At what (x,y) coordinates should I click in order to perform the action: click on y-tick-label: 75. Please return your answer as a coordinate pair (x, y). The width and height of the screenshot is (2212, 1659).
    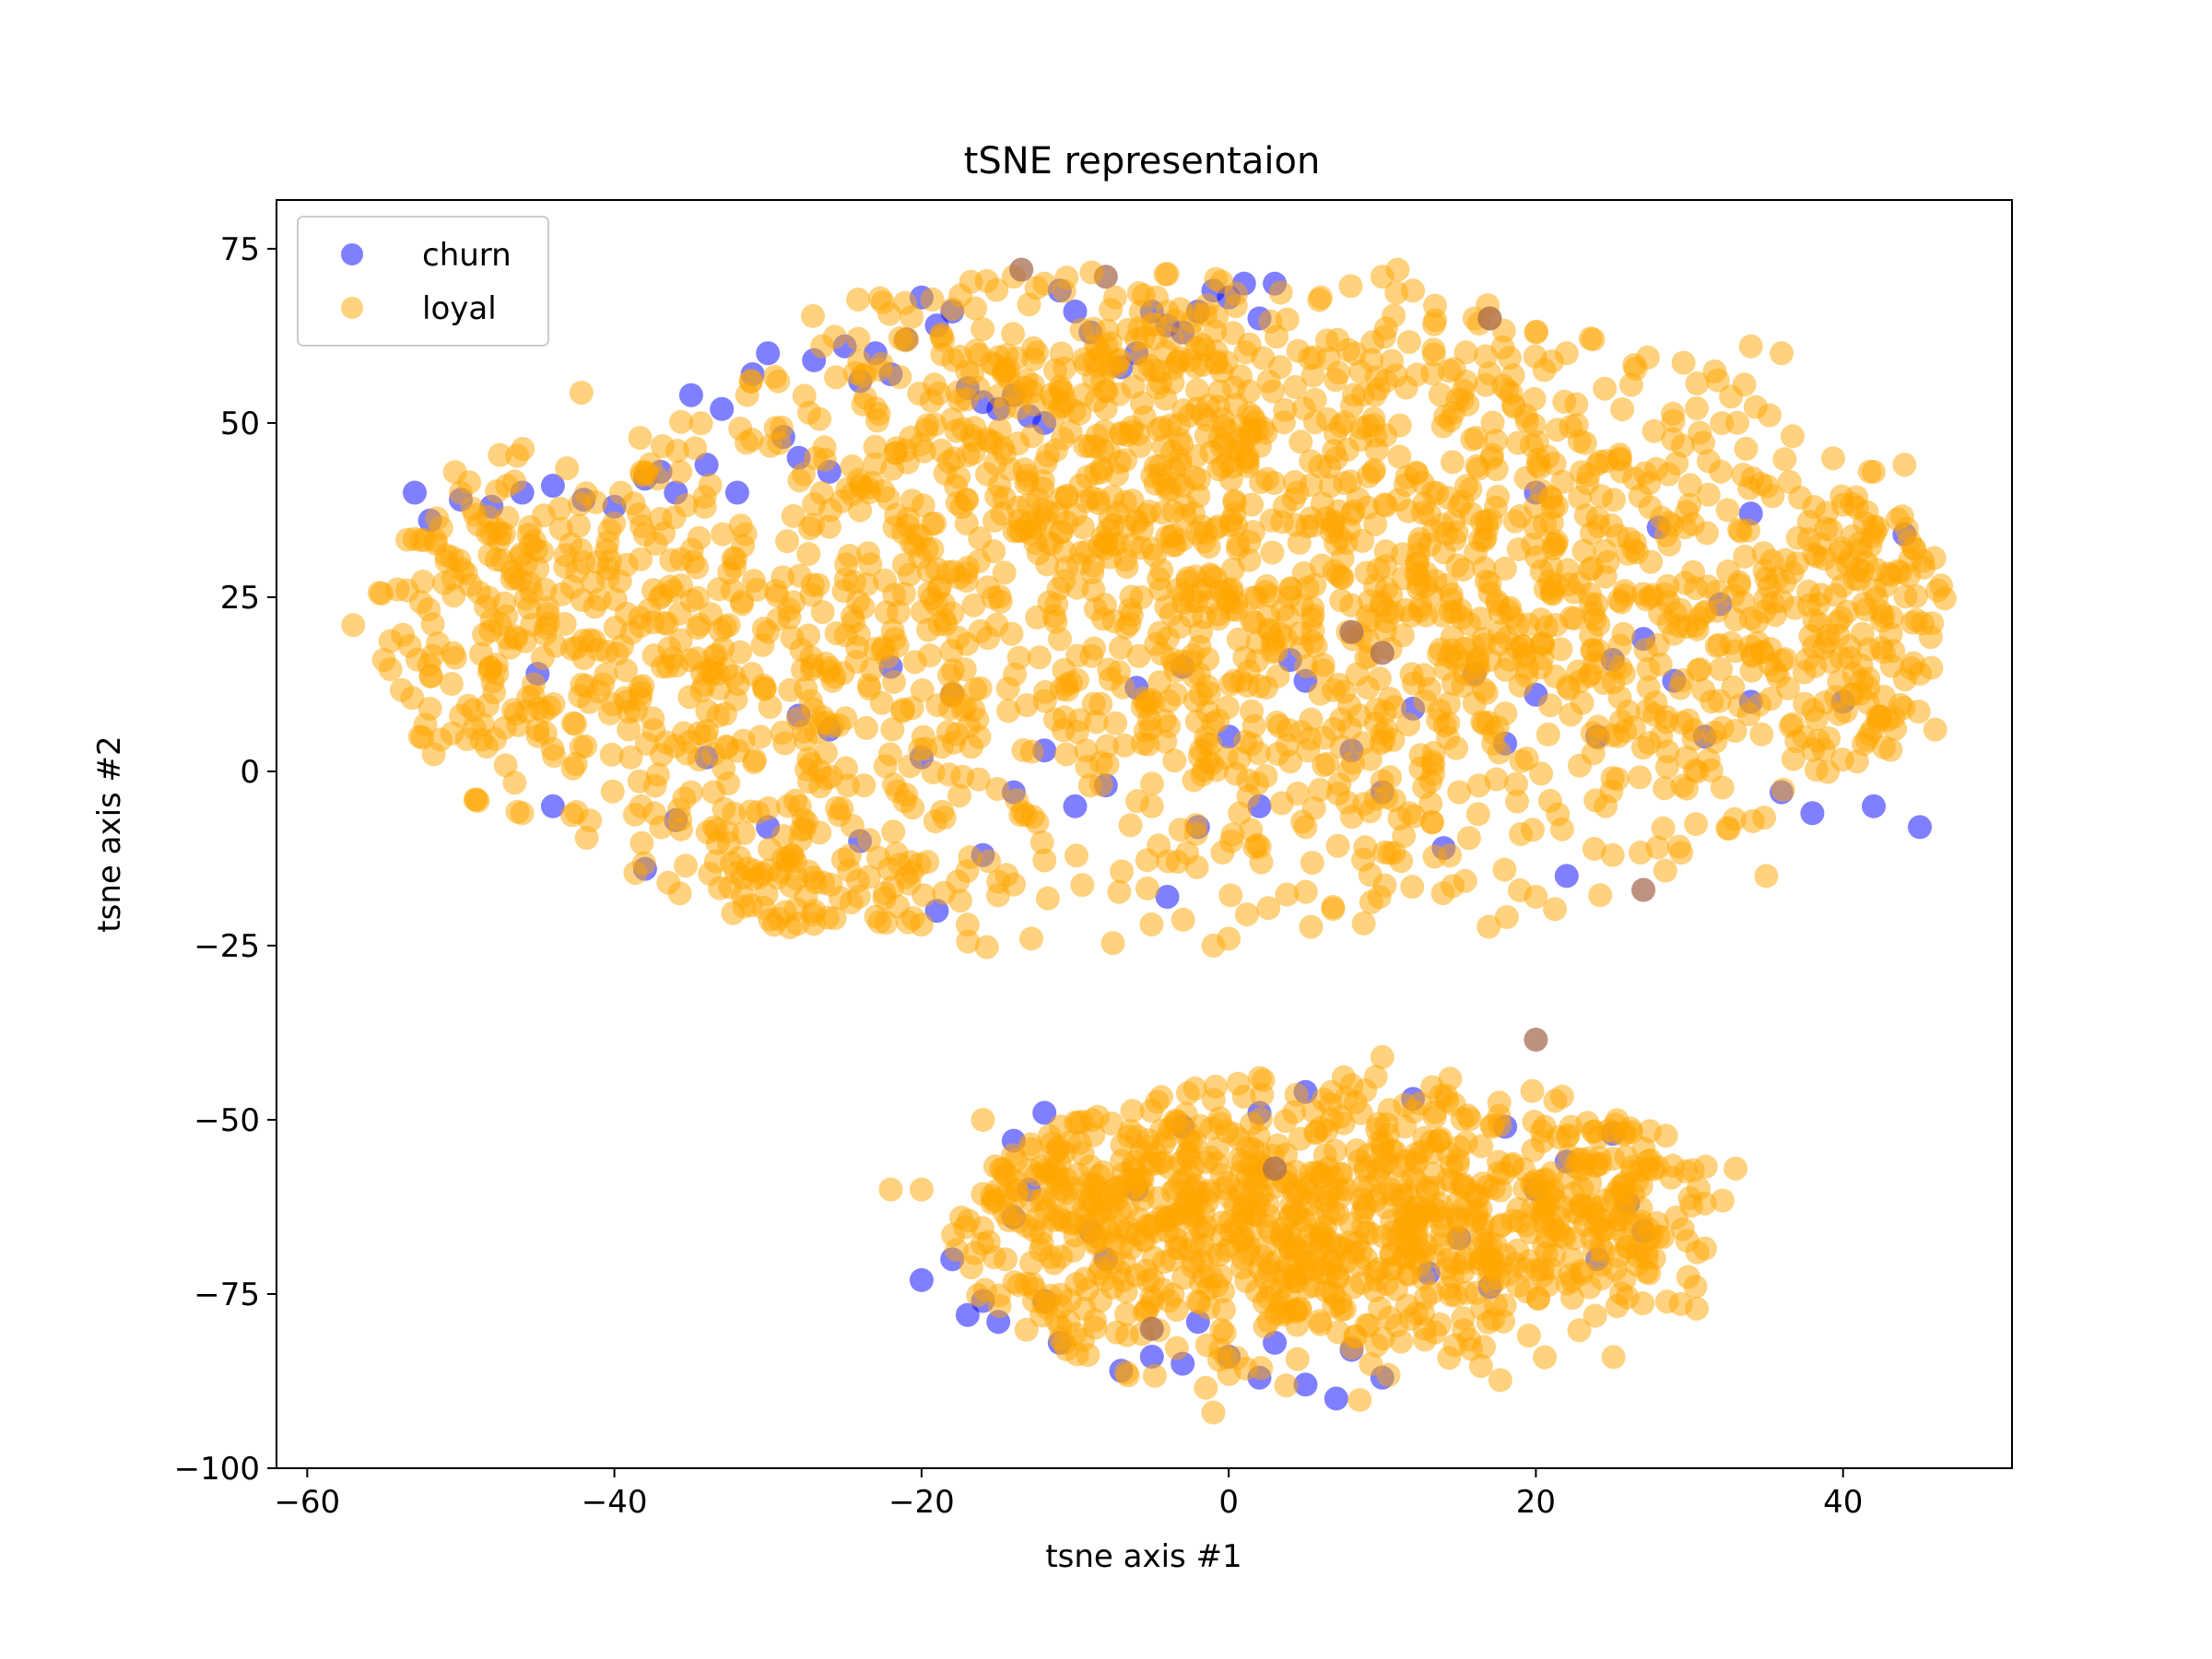
    Looking at the image, I should click on (240, 249).